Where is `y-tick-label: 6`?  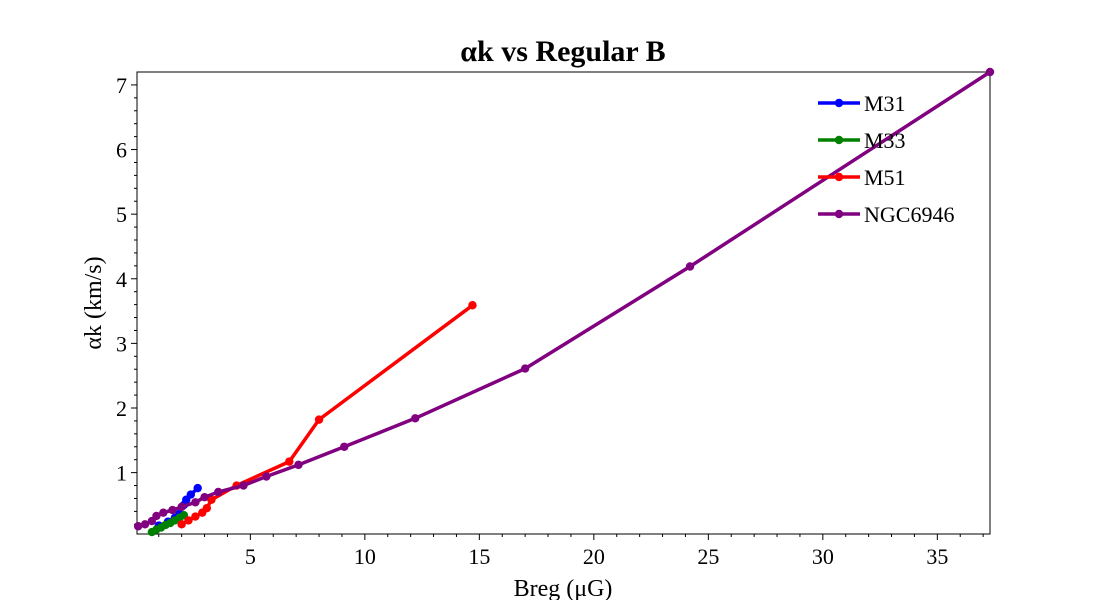 y-tick-label: 6 is located at coordinates (121, 150).